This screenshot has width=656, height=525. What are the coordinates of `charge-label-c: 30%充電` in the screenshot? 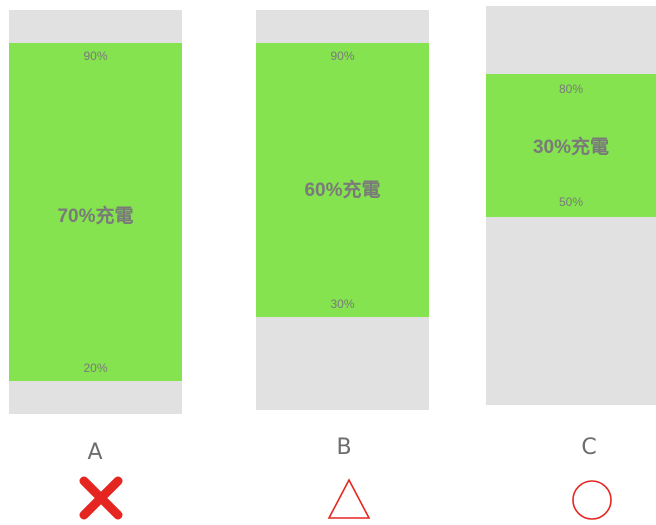 It's located at (571, 147).